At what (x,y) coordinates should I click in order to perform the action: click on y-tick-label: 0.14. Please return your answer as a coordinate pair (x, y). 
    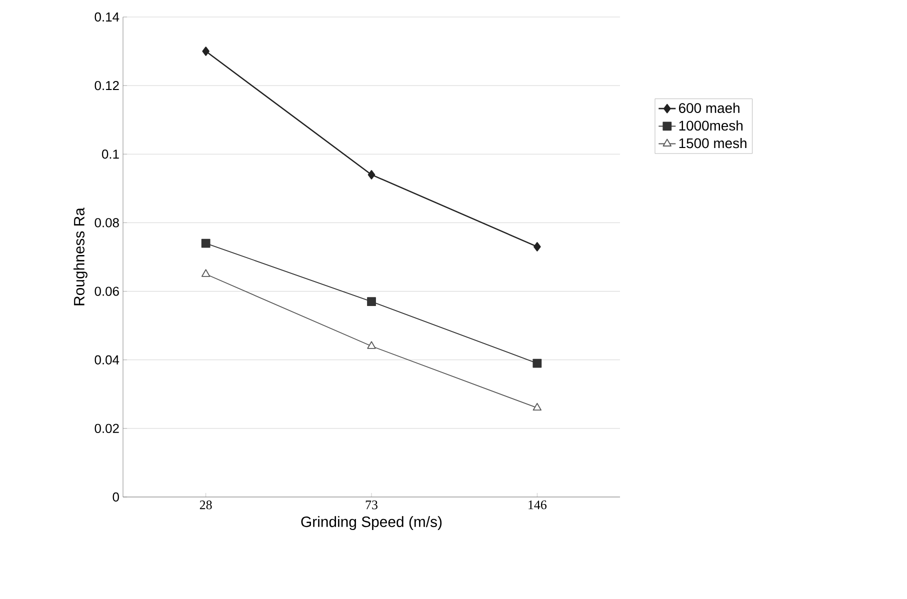
    Looking at the image, I should click on (107, 17).